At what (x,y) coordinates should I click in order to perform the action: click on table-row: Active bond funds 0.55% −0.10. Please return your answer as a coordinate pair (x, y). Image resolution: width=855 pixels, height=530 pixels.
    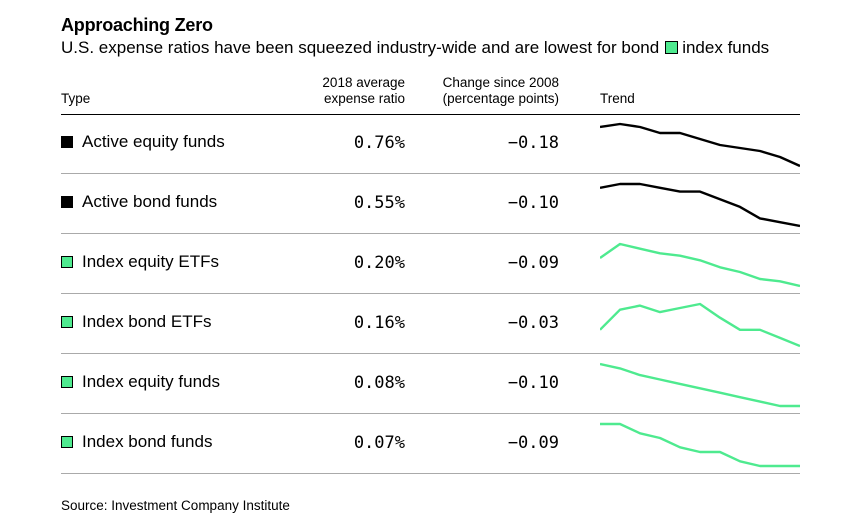
    Looking at the image, I should click on (430, 204).